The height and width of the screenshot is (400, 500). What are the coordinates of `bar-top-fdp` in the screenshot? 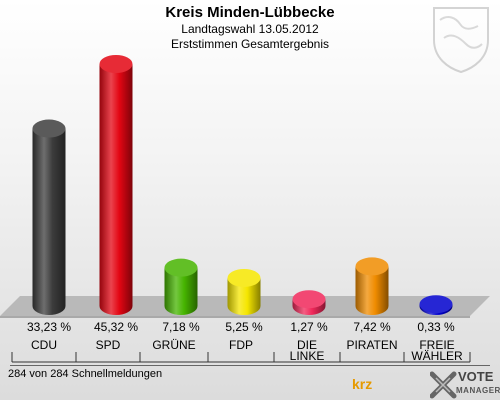 It's located at (244, 277).